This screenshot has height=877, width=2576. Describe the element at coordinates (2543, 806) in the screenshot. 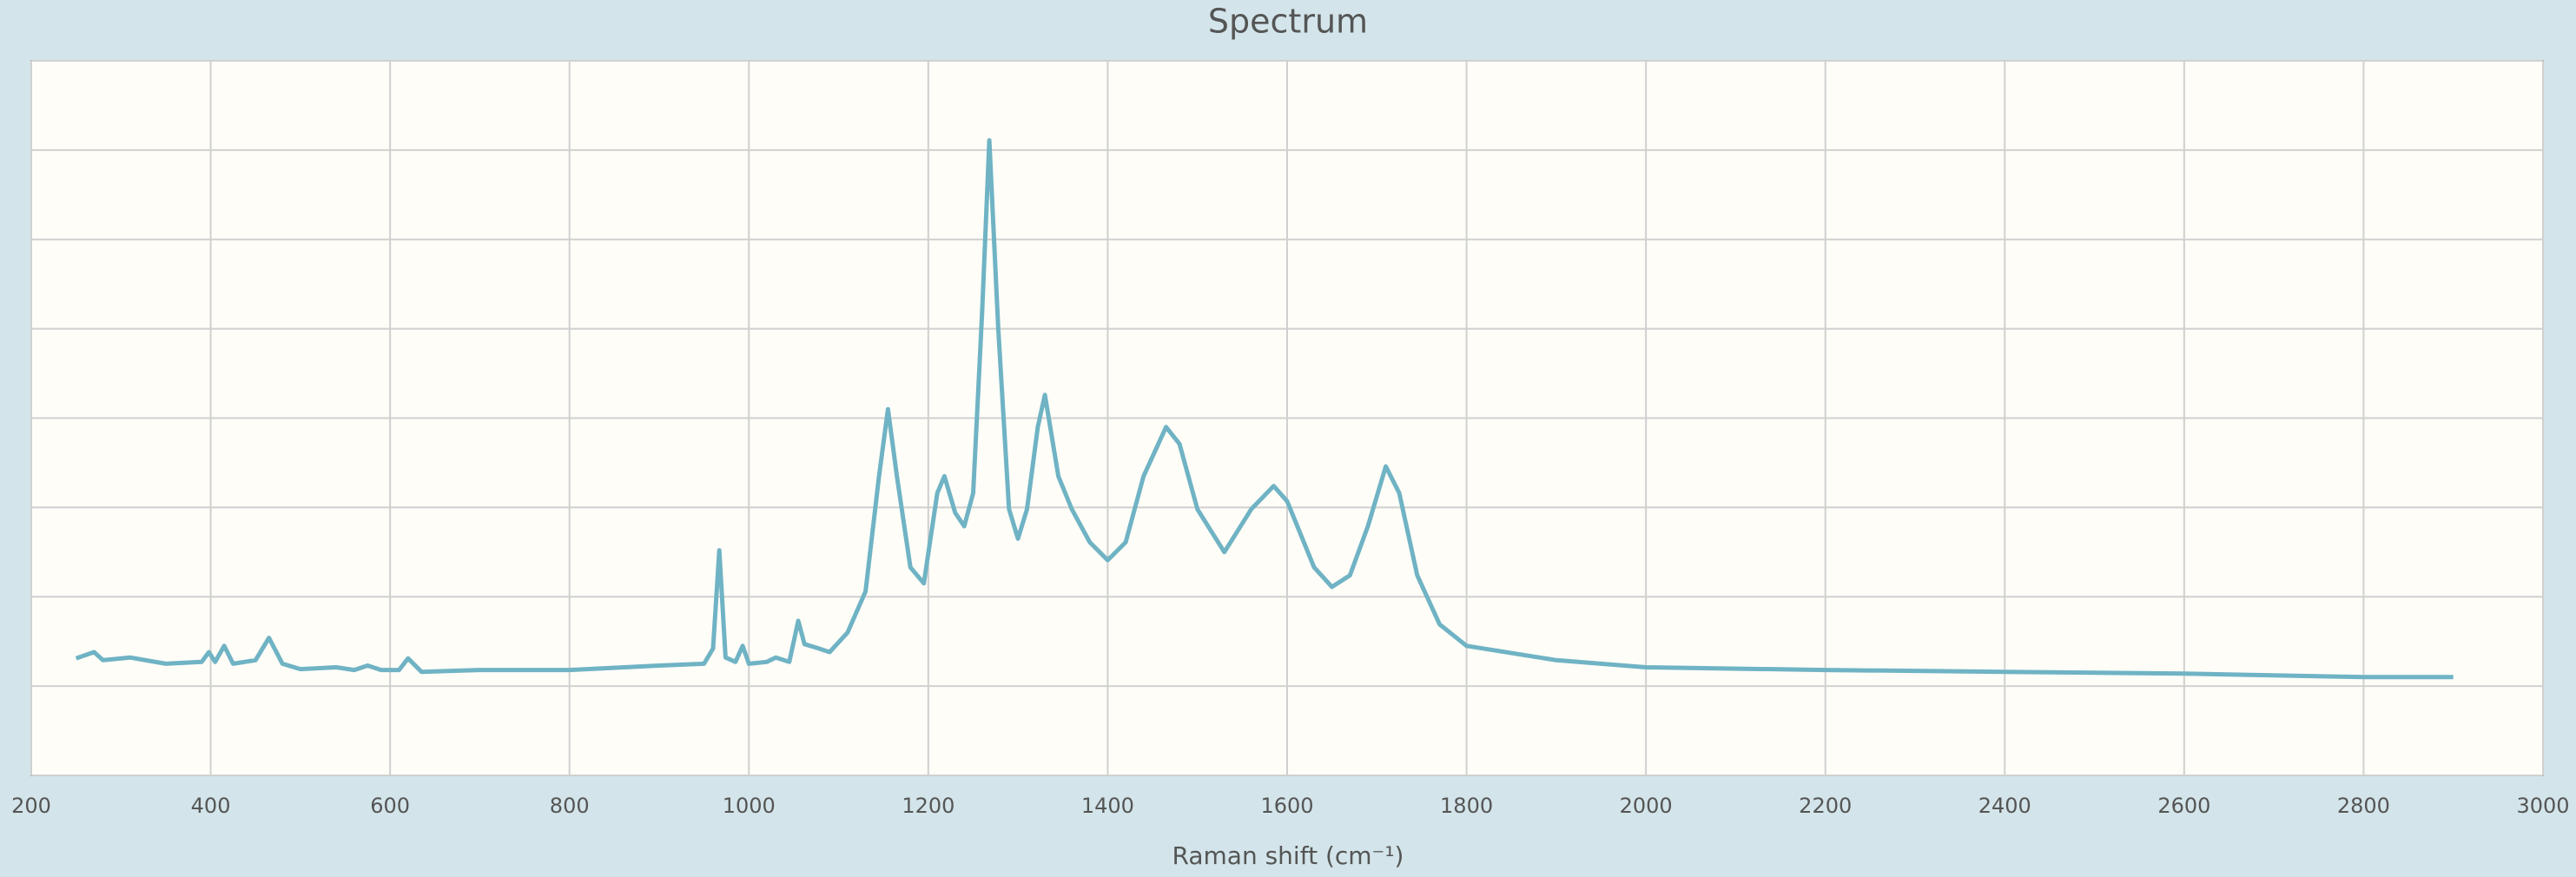

I see `x-tick-label: 3000` at that location.